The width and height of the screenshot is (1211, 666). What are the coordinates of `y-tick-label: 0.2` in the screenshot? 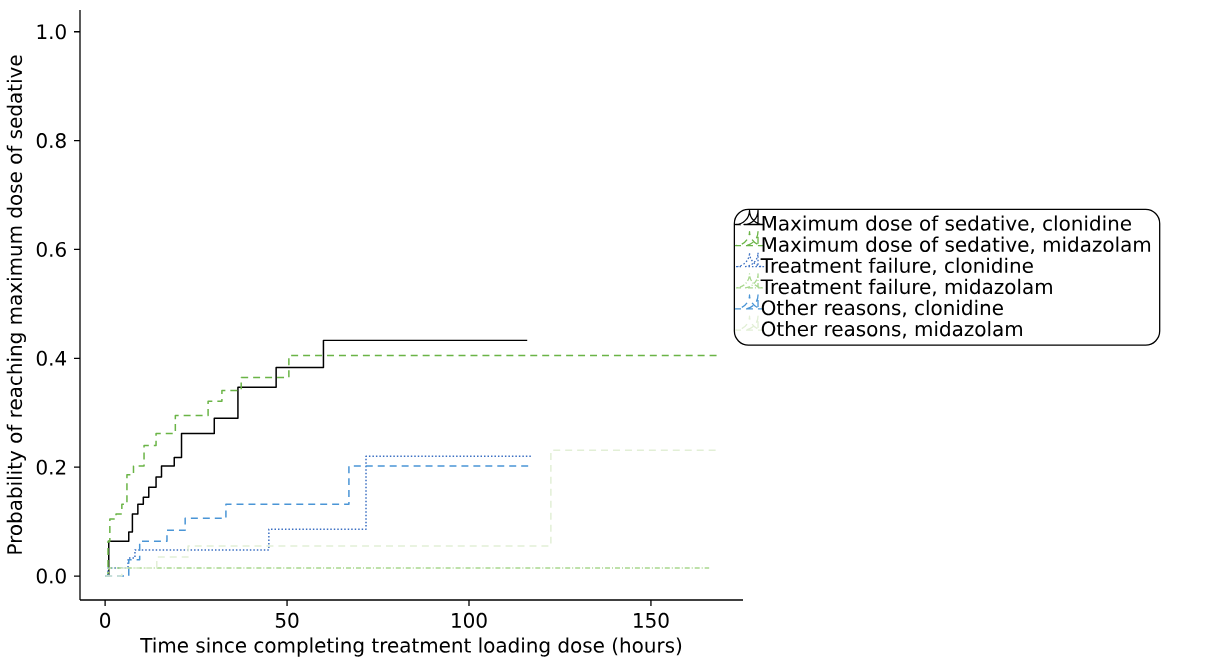 It's located at (51, 467).